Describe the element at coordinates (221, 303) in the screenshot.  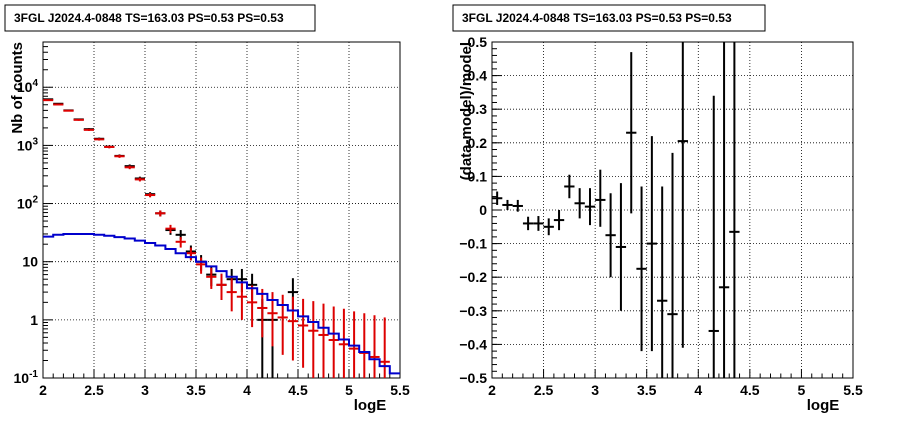
I see `model-histogram-line` at that location.